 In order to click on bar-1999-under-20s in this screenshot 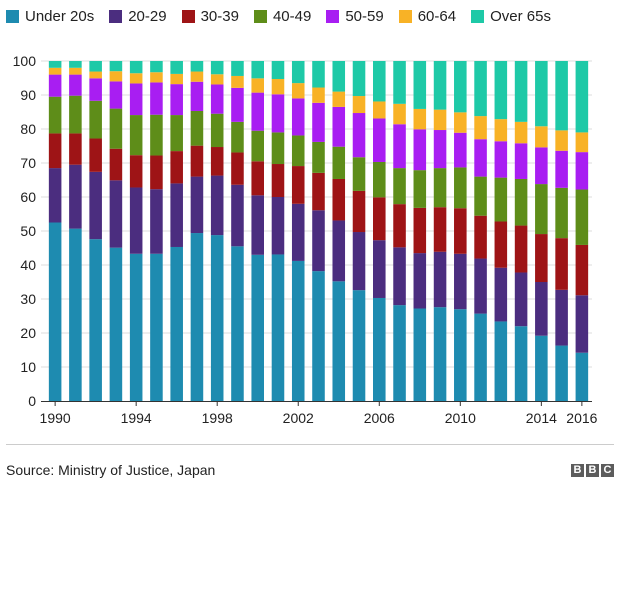, I will do `click(237, 323)`.